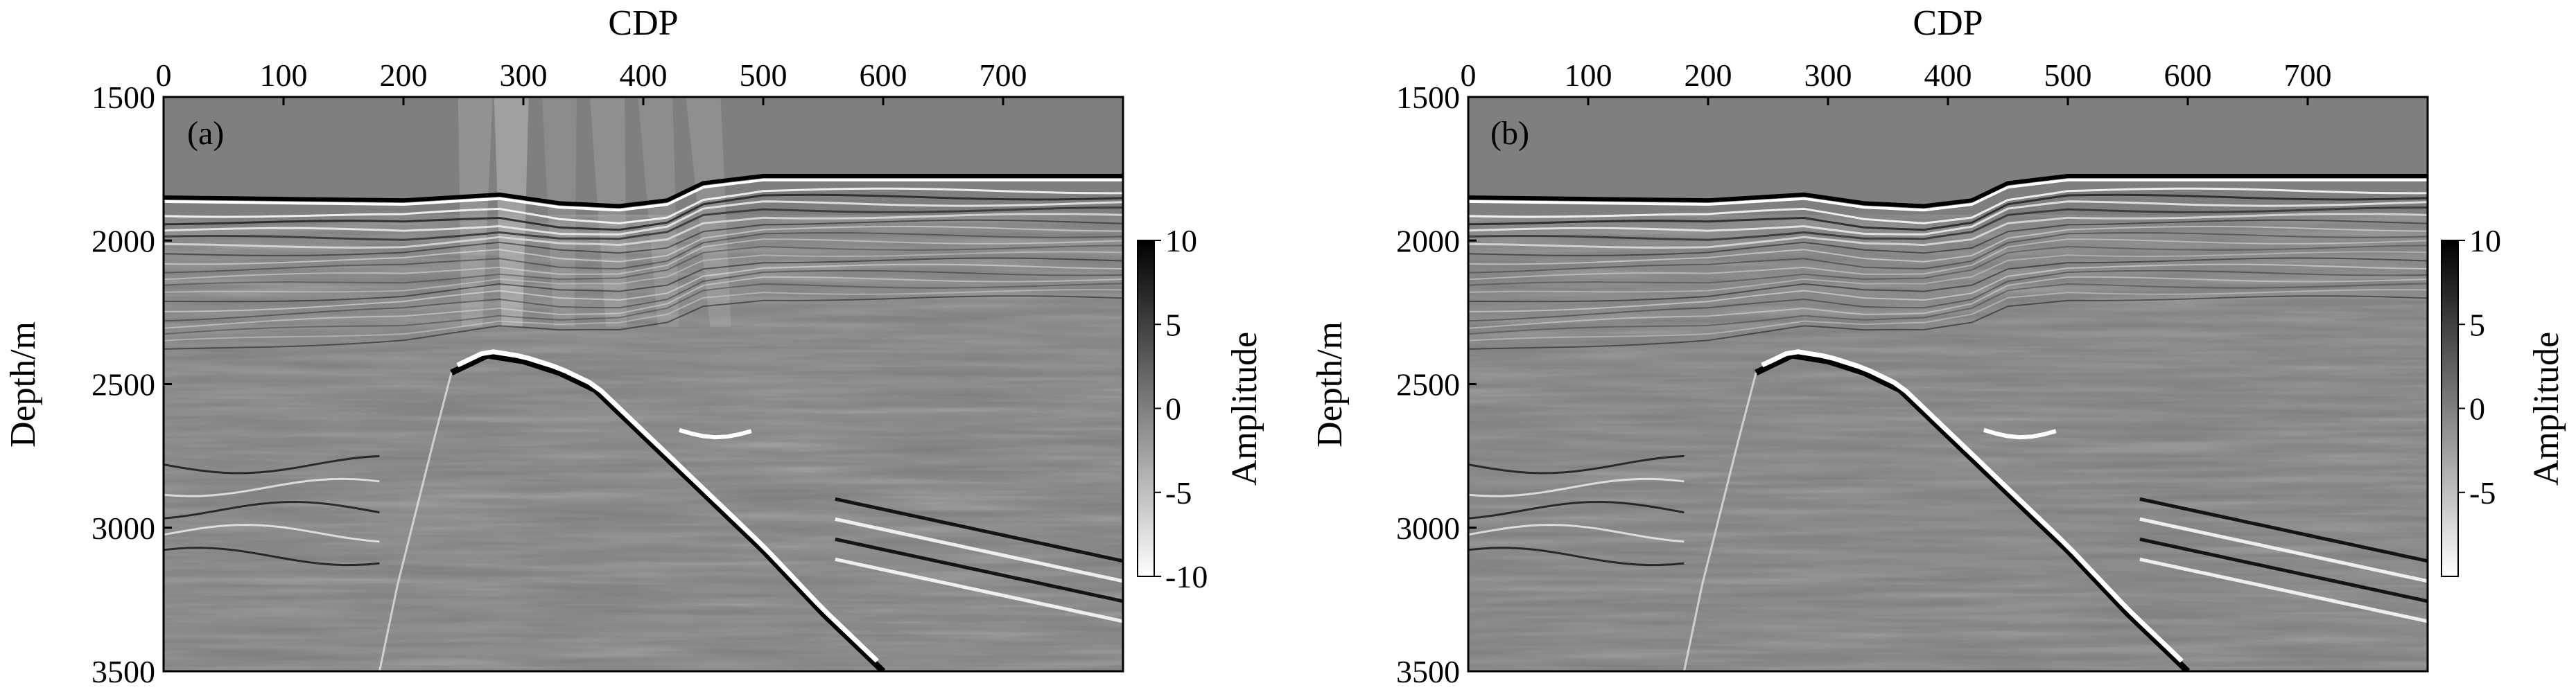 This screenshot has width=2576, height=699. Describe the element at coordinates (715, 433) in the screenshot. I see `bright-event` at that location.